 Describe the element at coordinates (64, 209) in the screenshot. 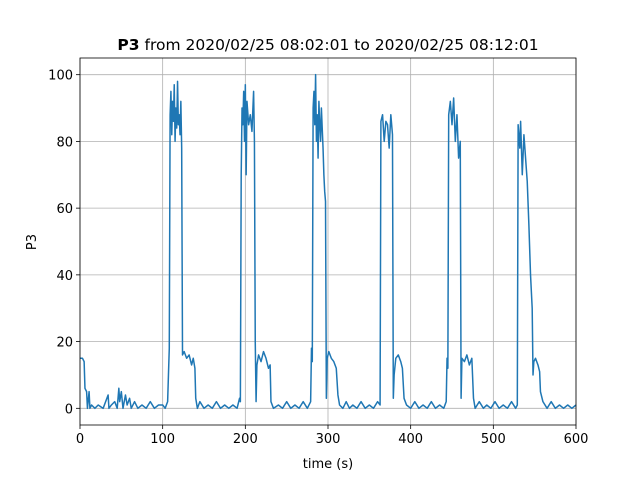

I see `y-tick-label: 60` at that location.